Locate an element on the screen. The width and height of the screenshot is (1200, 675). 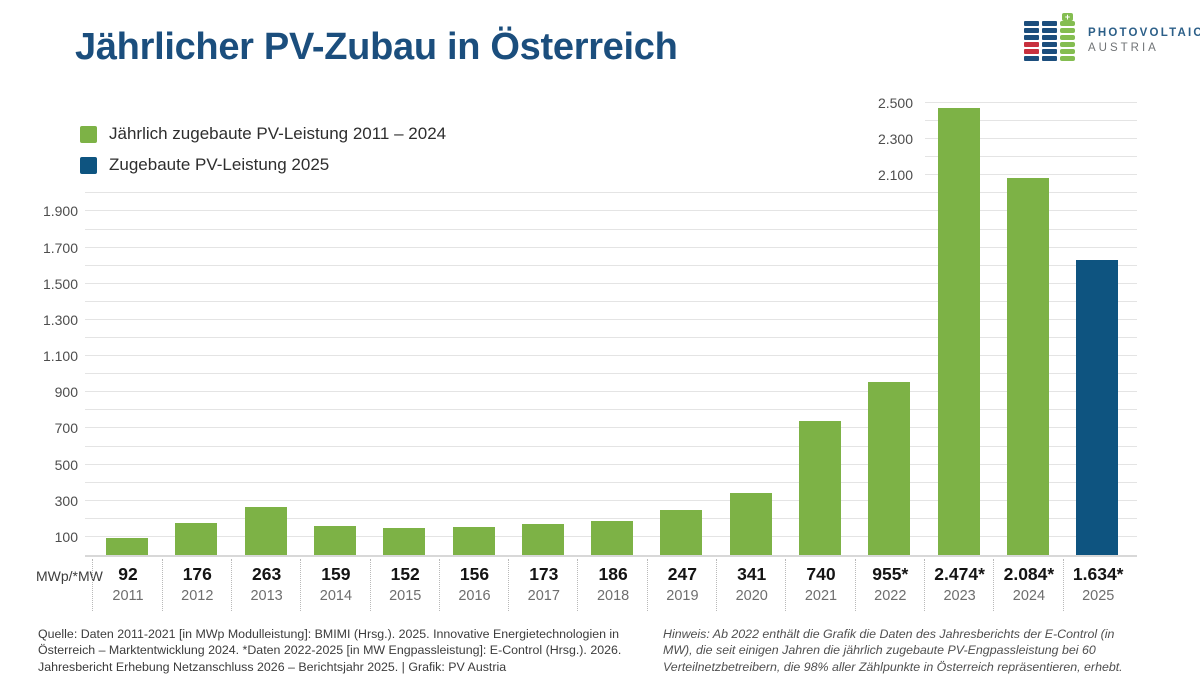
x-axis-cell-2020: 341 2020 is located at coordinates (751, 585).